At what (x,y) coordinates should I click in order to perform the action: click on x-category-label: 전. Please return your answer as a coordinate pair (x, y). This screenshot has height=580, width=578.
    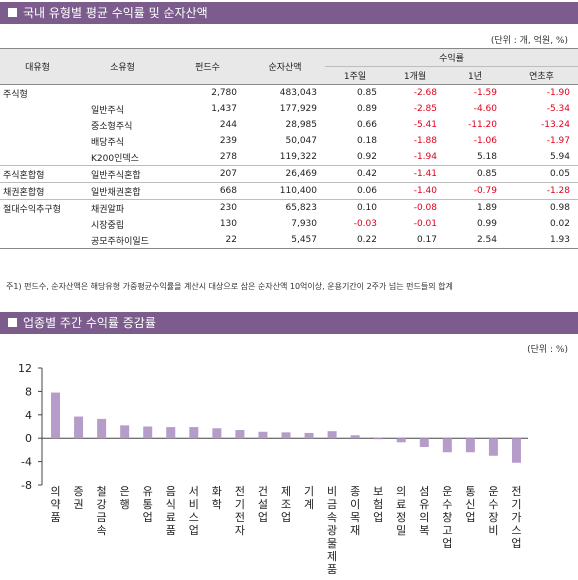
    Looking at the image, I should click on (240, 491).